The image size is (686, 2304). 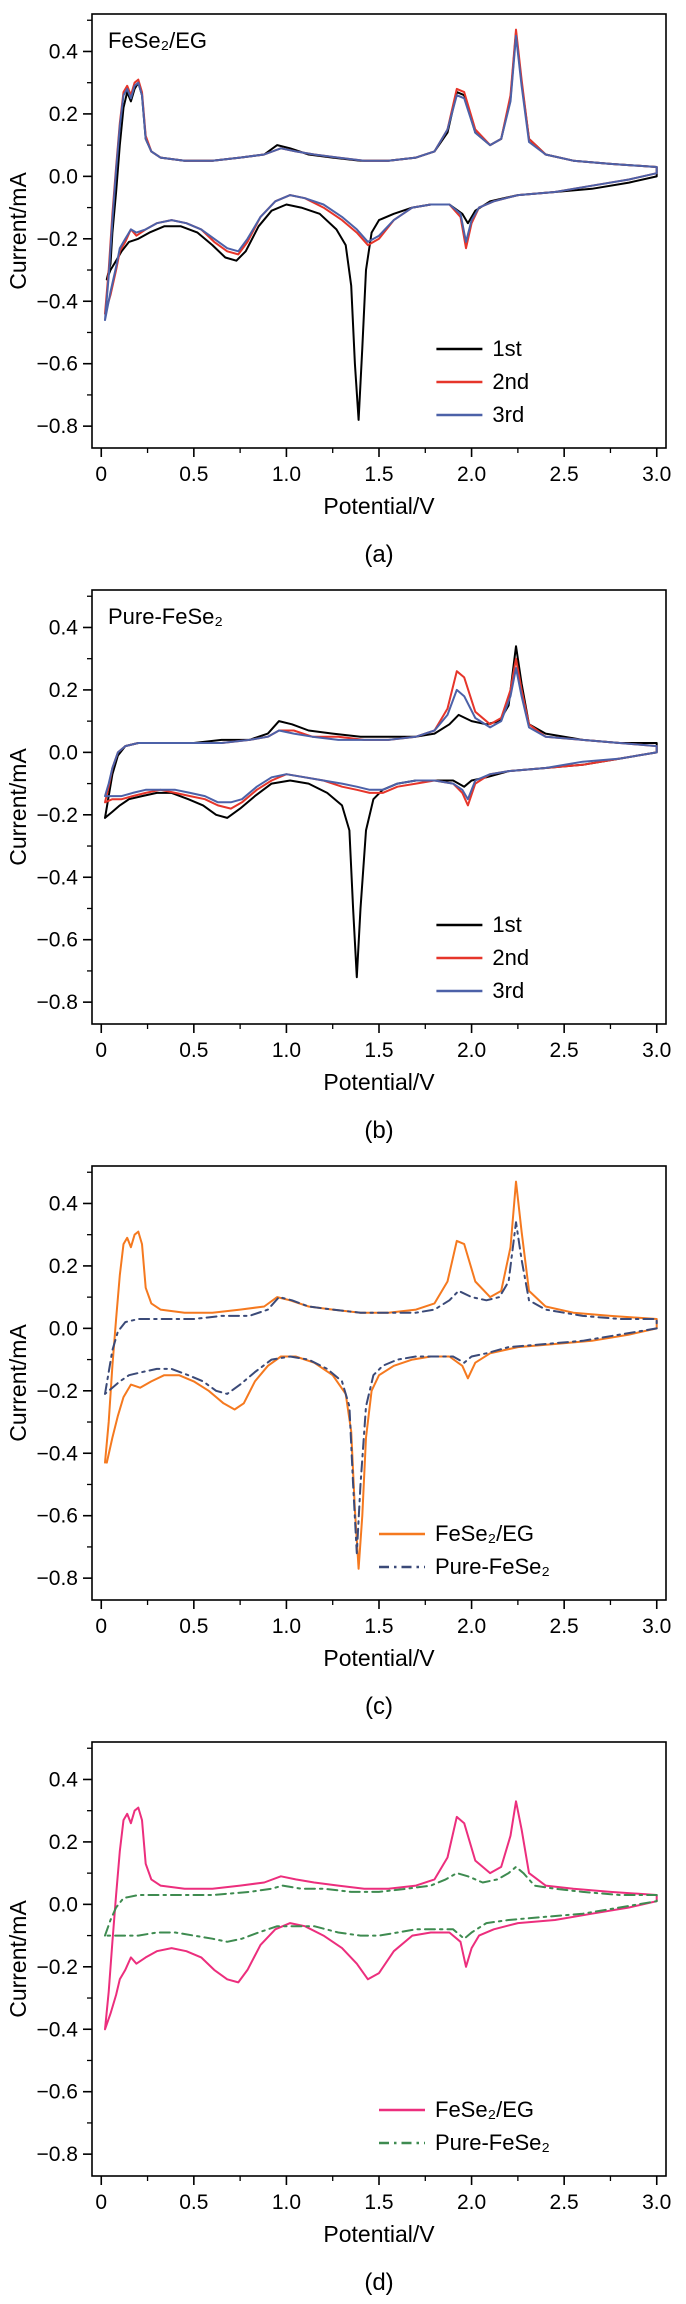 I want to click on panel-a-caption: (a), so click(x=379, y=554).